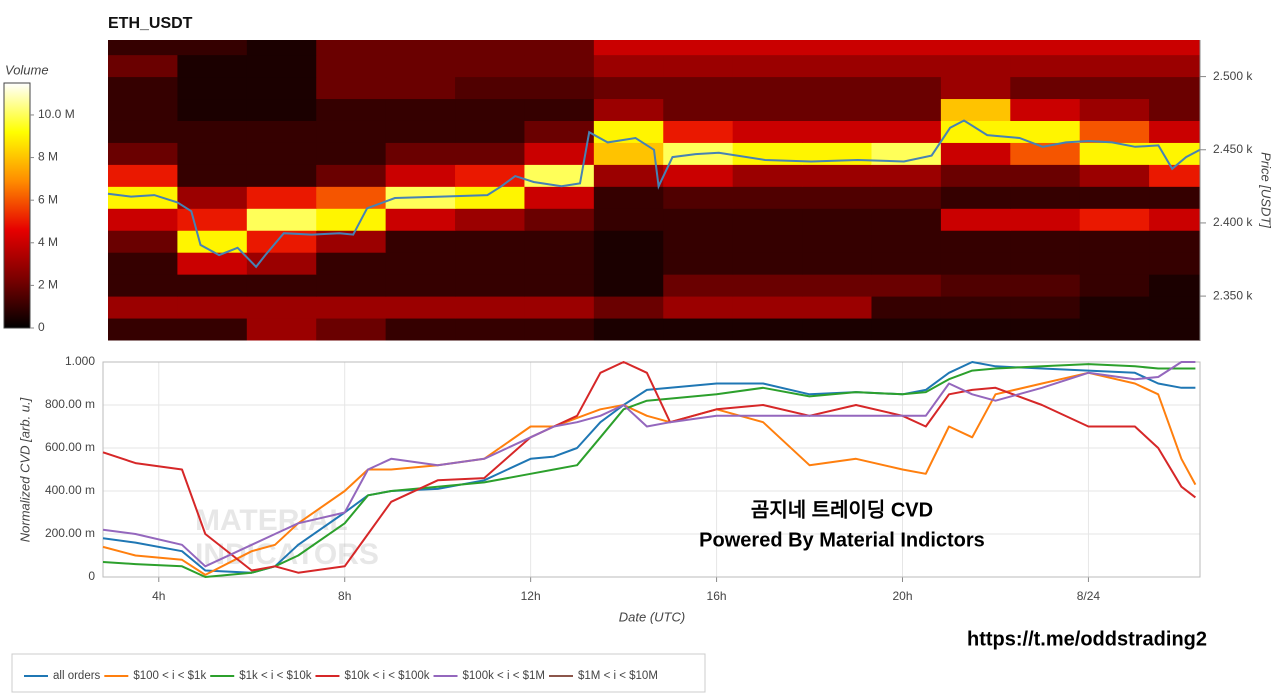  What do you see at coordinates (91, 576) in the screenshot?
I see `y-tick-label: 0` at bounding box center [91, 576].